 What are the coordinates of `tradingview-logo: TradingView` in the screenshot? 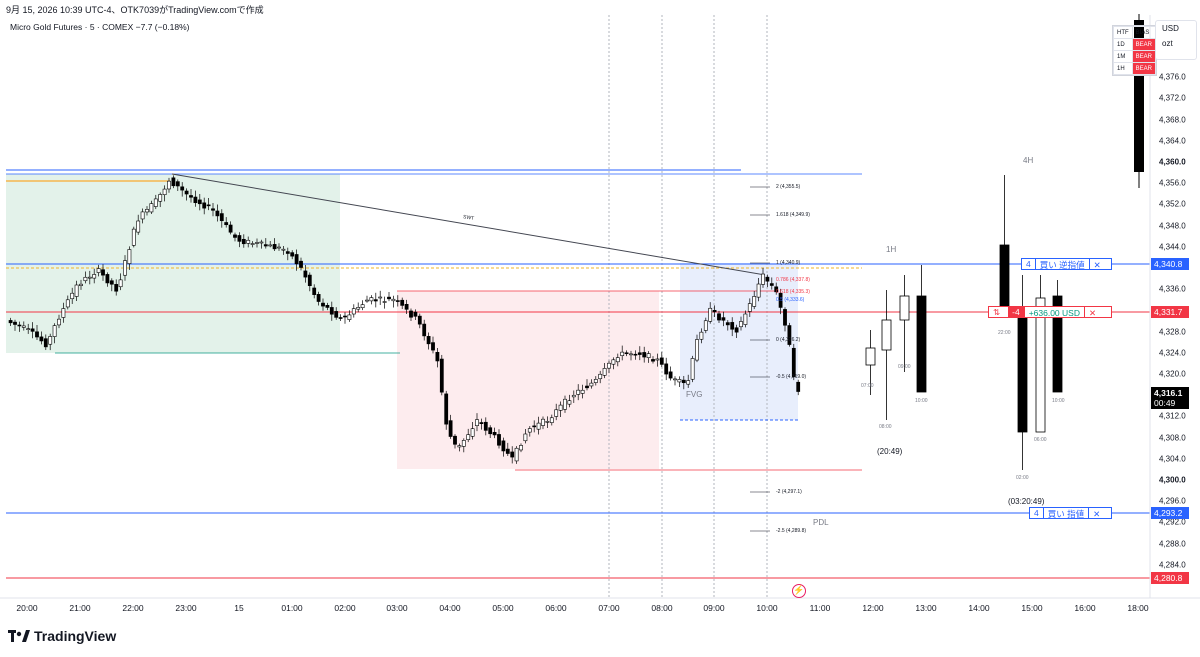 It's located at (62, 636).